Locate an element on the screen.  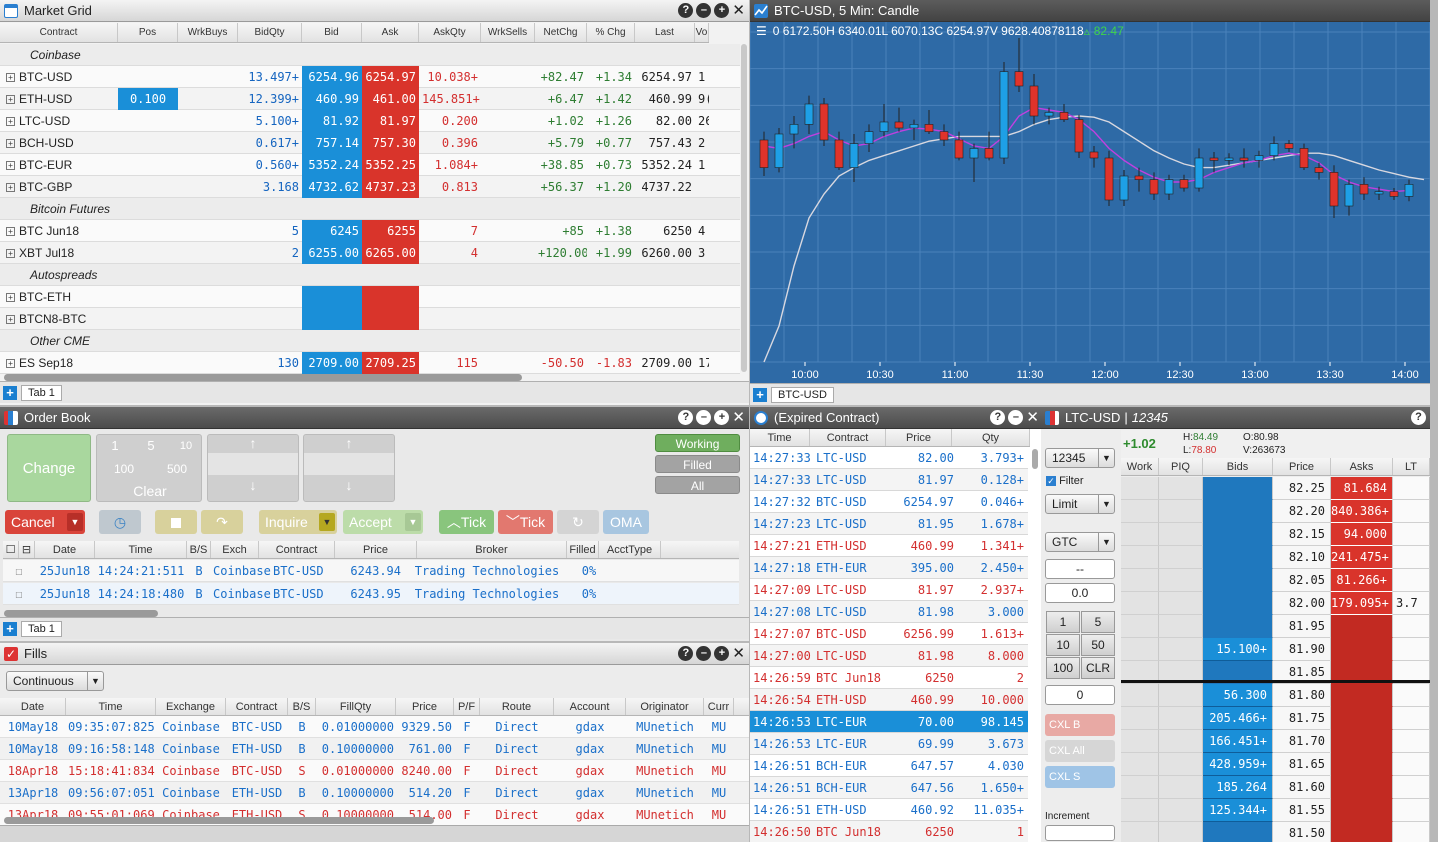
column-header-wrksells: WrkSells is located at coordinates (508, 32).